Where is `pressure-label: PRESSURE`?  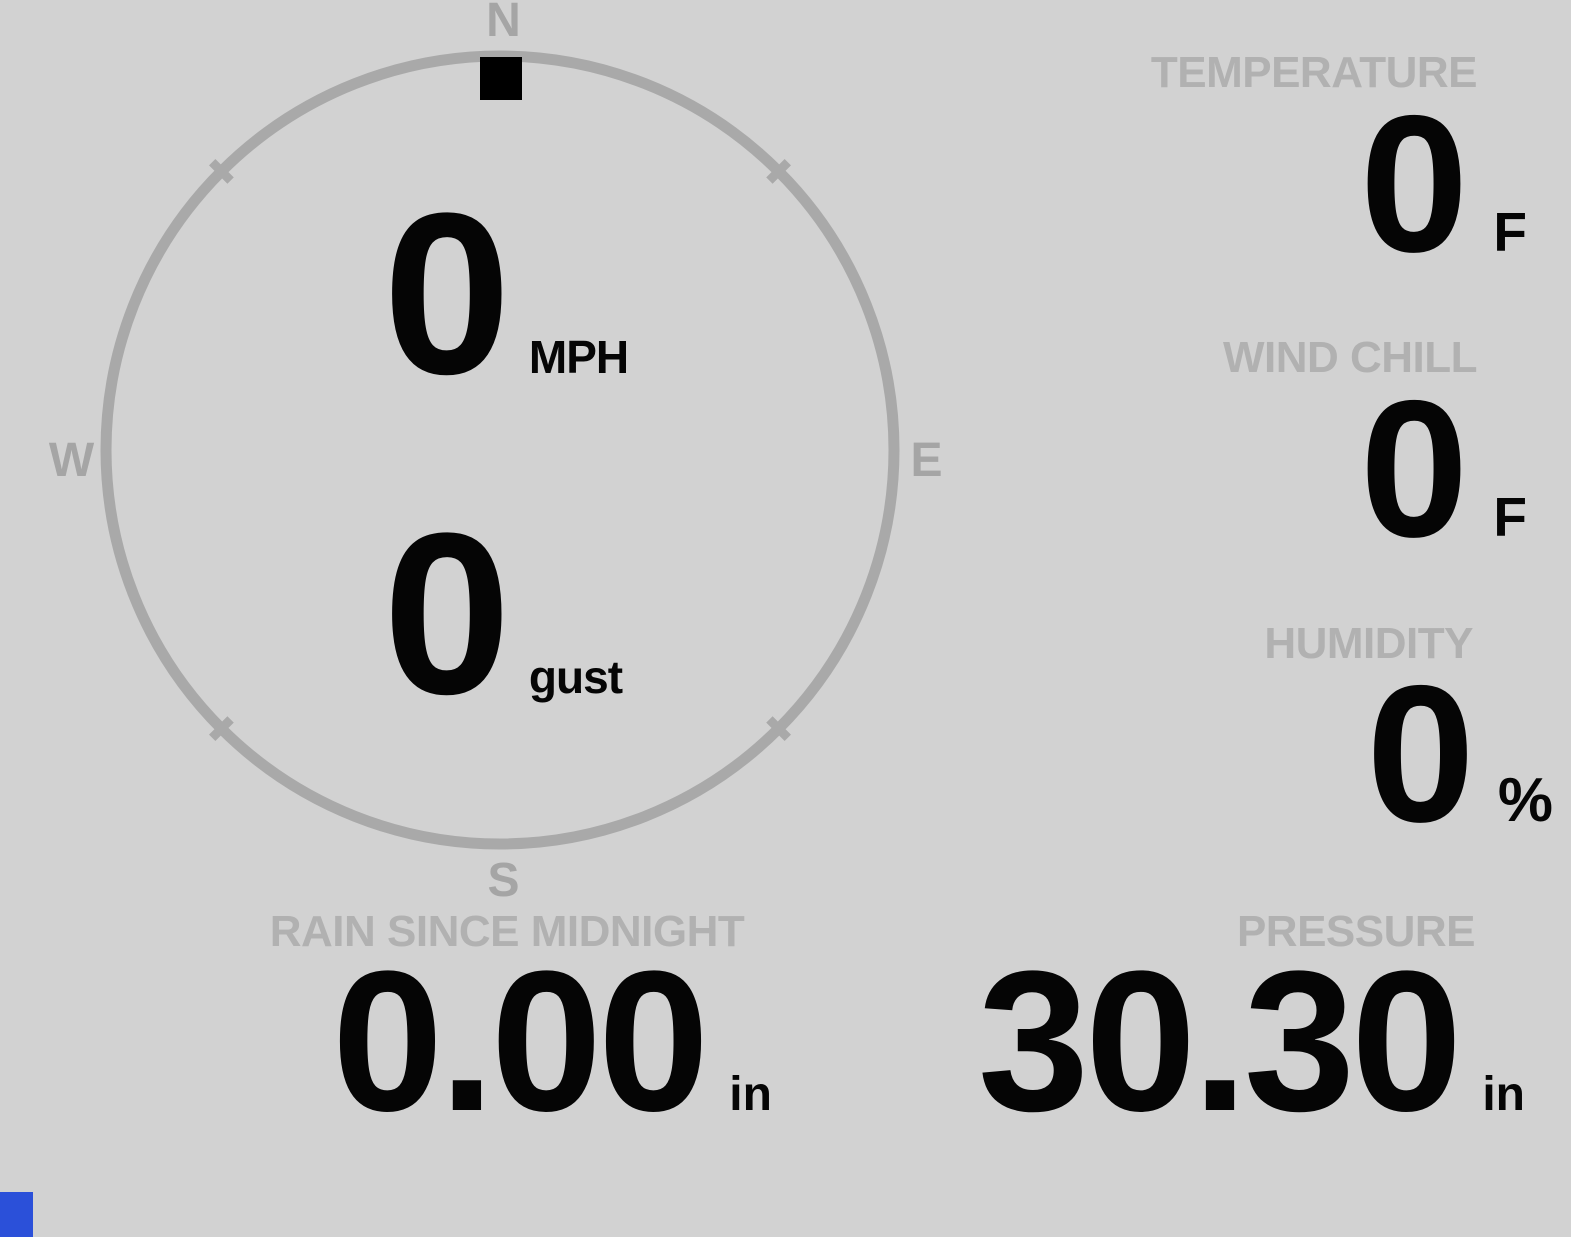
pressure-label: PRESSURE is located at coordinates (1356, 931).